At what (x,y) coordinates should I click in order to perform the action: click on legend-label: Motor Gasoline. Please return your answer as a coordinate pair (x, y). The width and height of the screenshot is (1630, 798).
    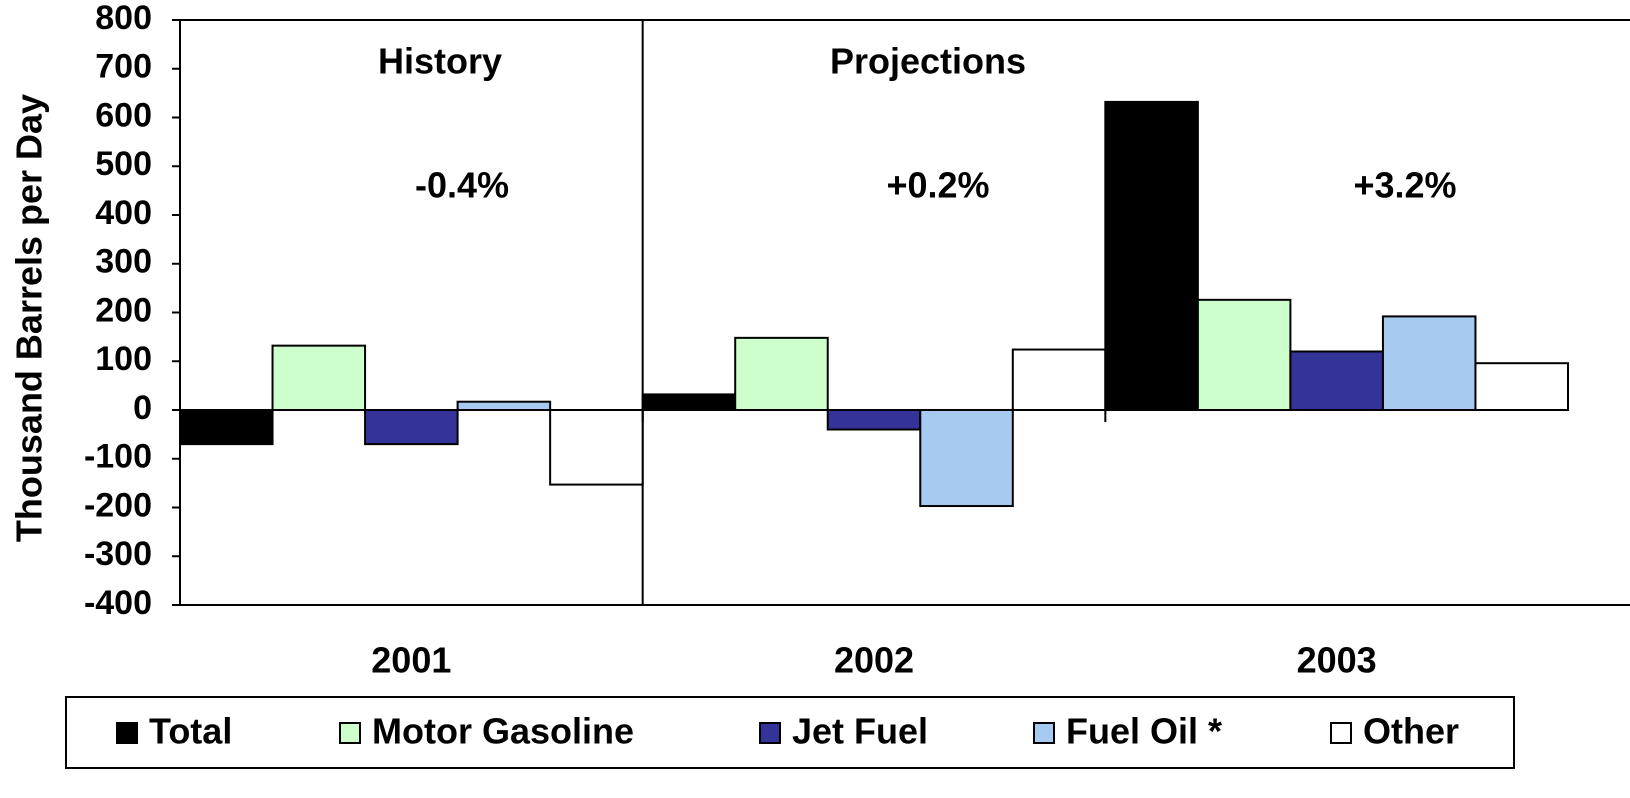
    Looking at the image, I should click on (503, 731).